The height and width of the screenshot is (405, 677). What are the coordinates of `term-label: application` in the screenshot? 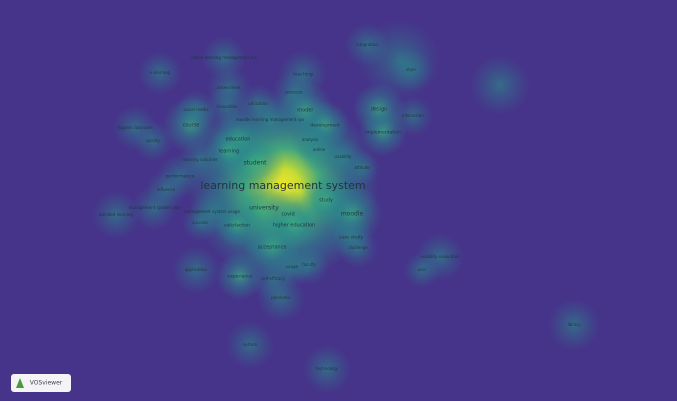 It's located at (196, 269).